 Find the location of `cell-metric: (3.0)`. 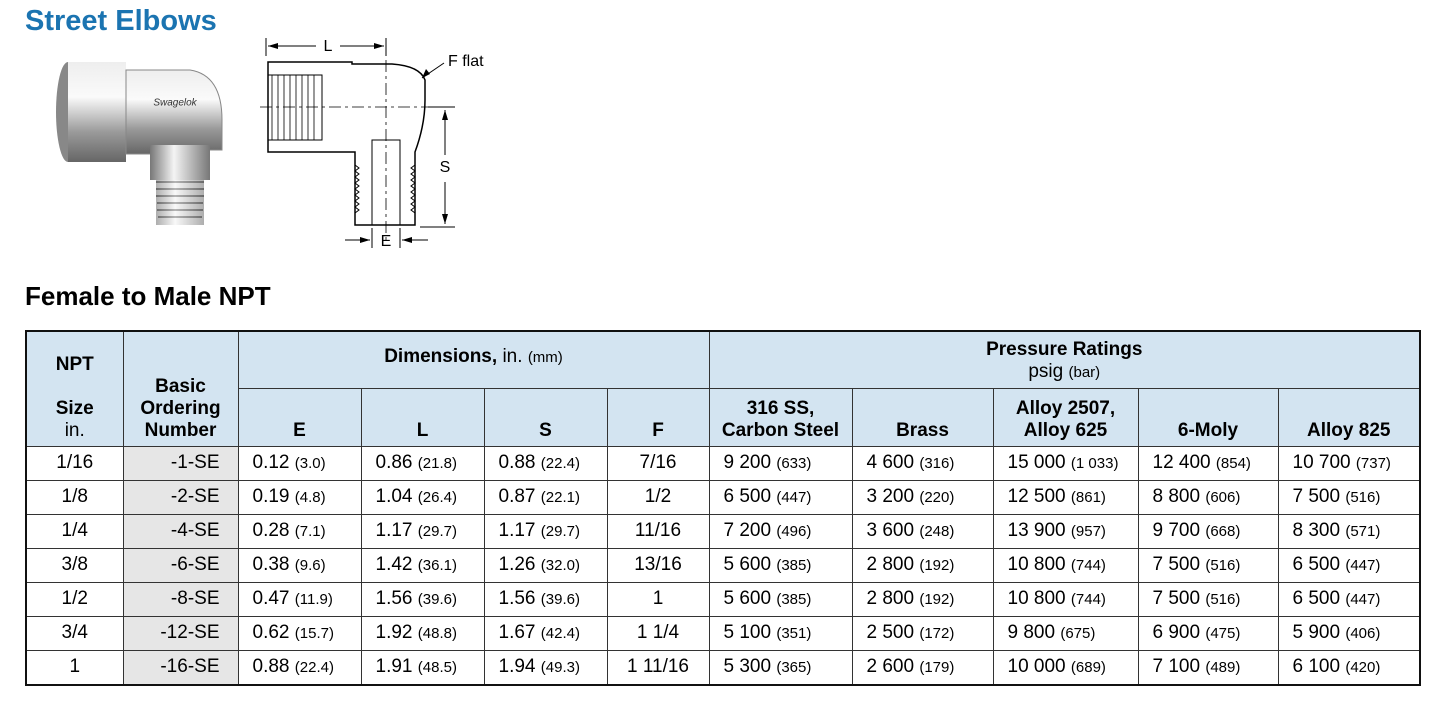

cell-metric: (3.0) is located at coordinates (310, 463).